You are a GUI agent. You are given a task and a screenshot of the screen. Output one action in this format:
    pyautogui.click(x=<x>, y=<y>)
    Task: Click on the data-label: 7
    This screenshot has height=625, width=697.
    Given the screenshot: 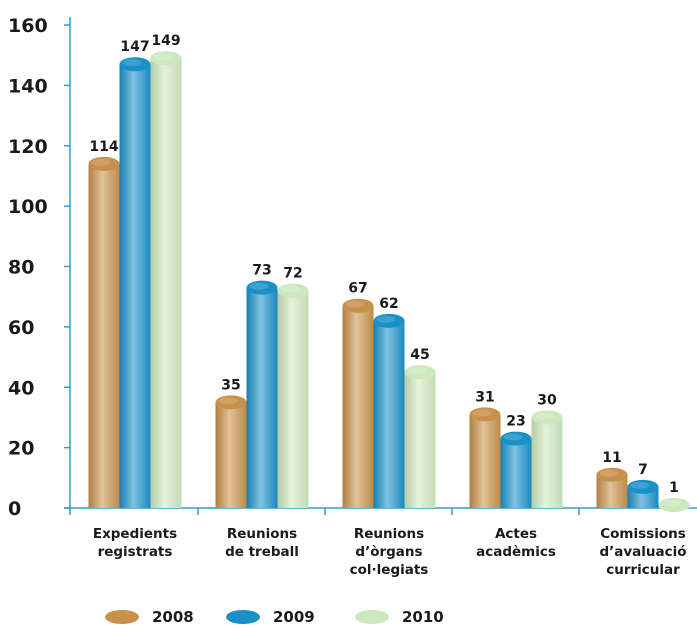 What is the action you would take?
    pyautogui.click(x=643, y=470)
    